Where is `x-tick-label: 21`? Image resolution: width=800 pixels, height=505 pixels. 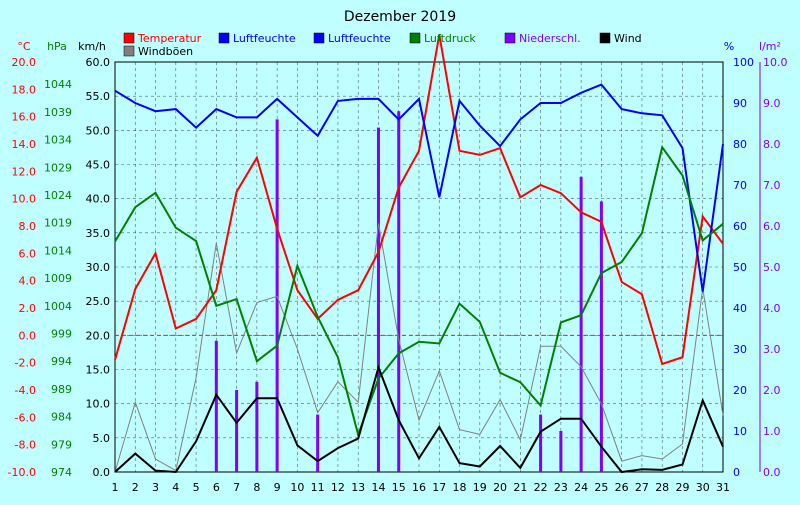
x-tick-label: 21 is located at coordinates (520, 487).